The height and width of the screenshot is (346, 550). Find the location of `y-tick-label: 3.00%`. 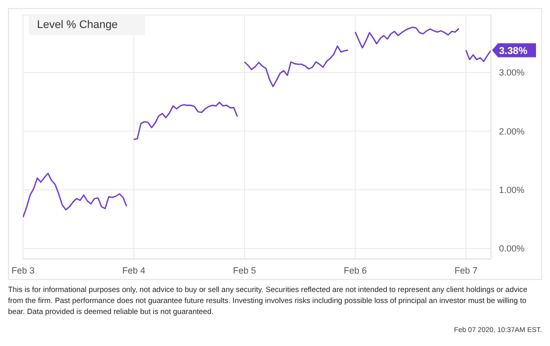

y-tick-label: 3.00% is located at coordinates (512, 73).